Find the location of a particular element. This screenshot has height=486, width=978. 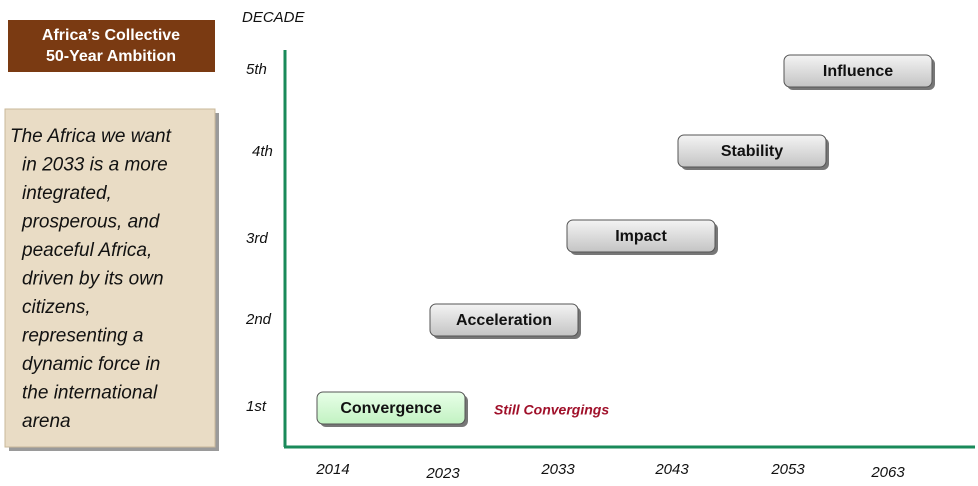

title-box is located at coordinates (111, 46).